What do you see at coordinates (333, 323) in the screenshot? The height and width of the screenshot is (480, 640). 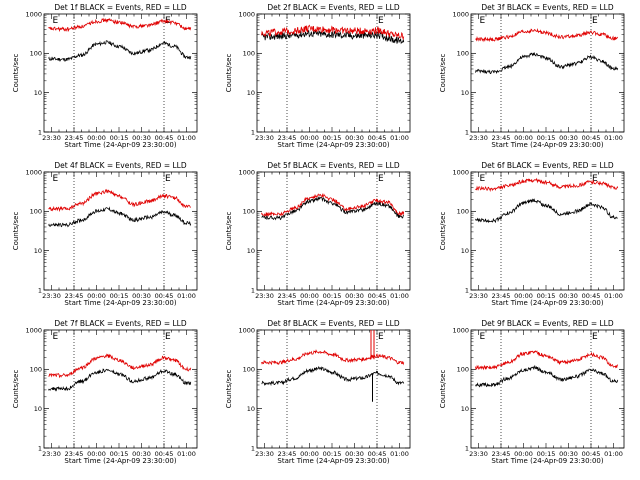 I see `chart-title: Det 8f BLACK = Events, RED = LLD` at bounding box center [333, 323].